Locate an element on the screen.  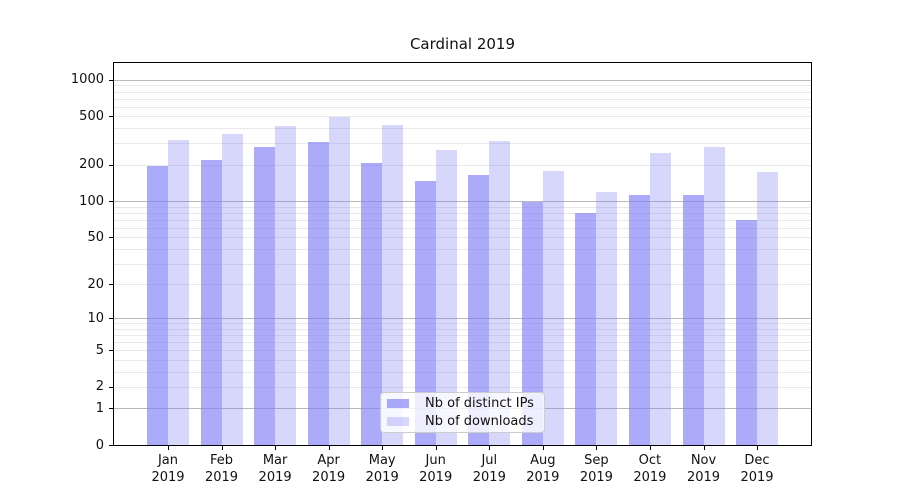
y-tick-label: 500 is located at coordinates (91, 116).